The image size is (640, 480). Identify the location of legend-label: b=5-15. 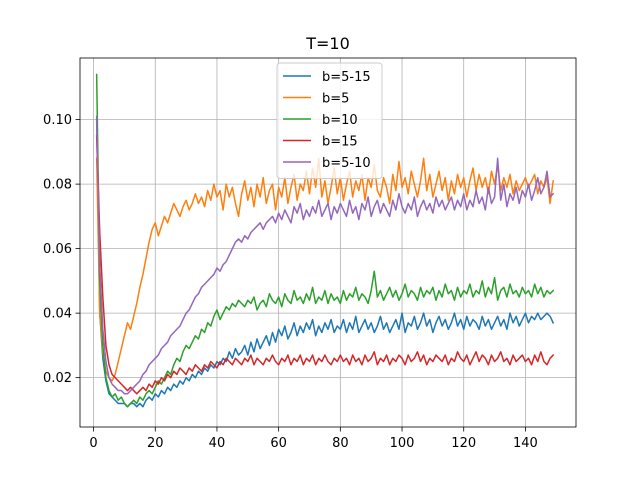
(346, 77).